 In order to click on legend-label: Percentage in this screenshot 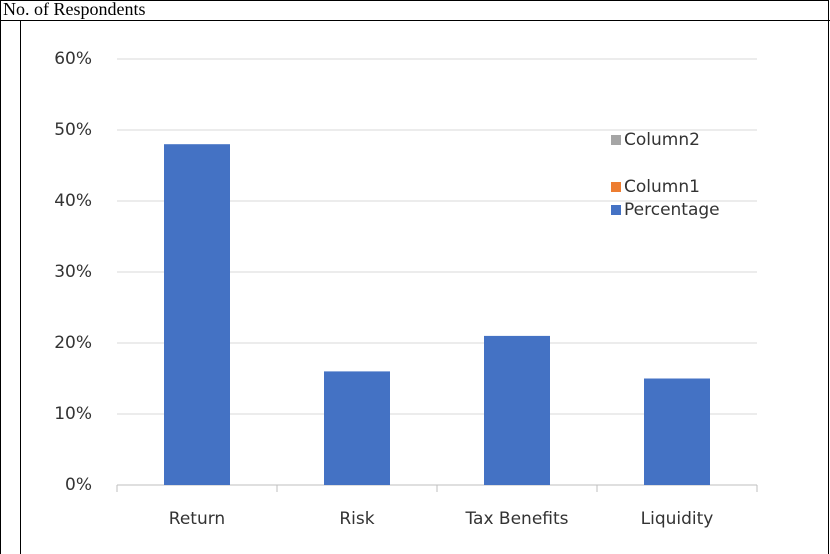, I will do `click(672, 210)`.